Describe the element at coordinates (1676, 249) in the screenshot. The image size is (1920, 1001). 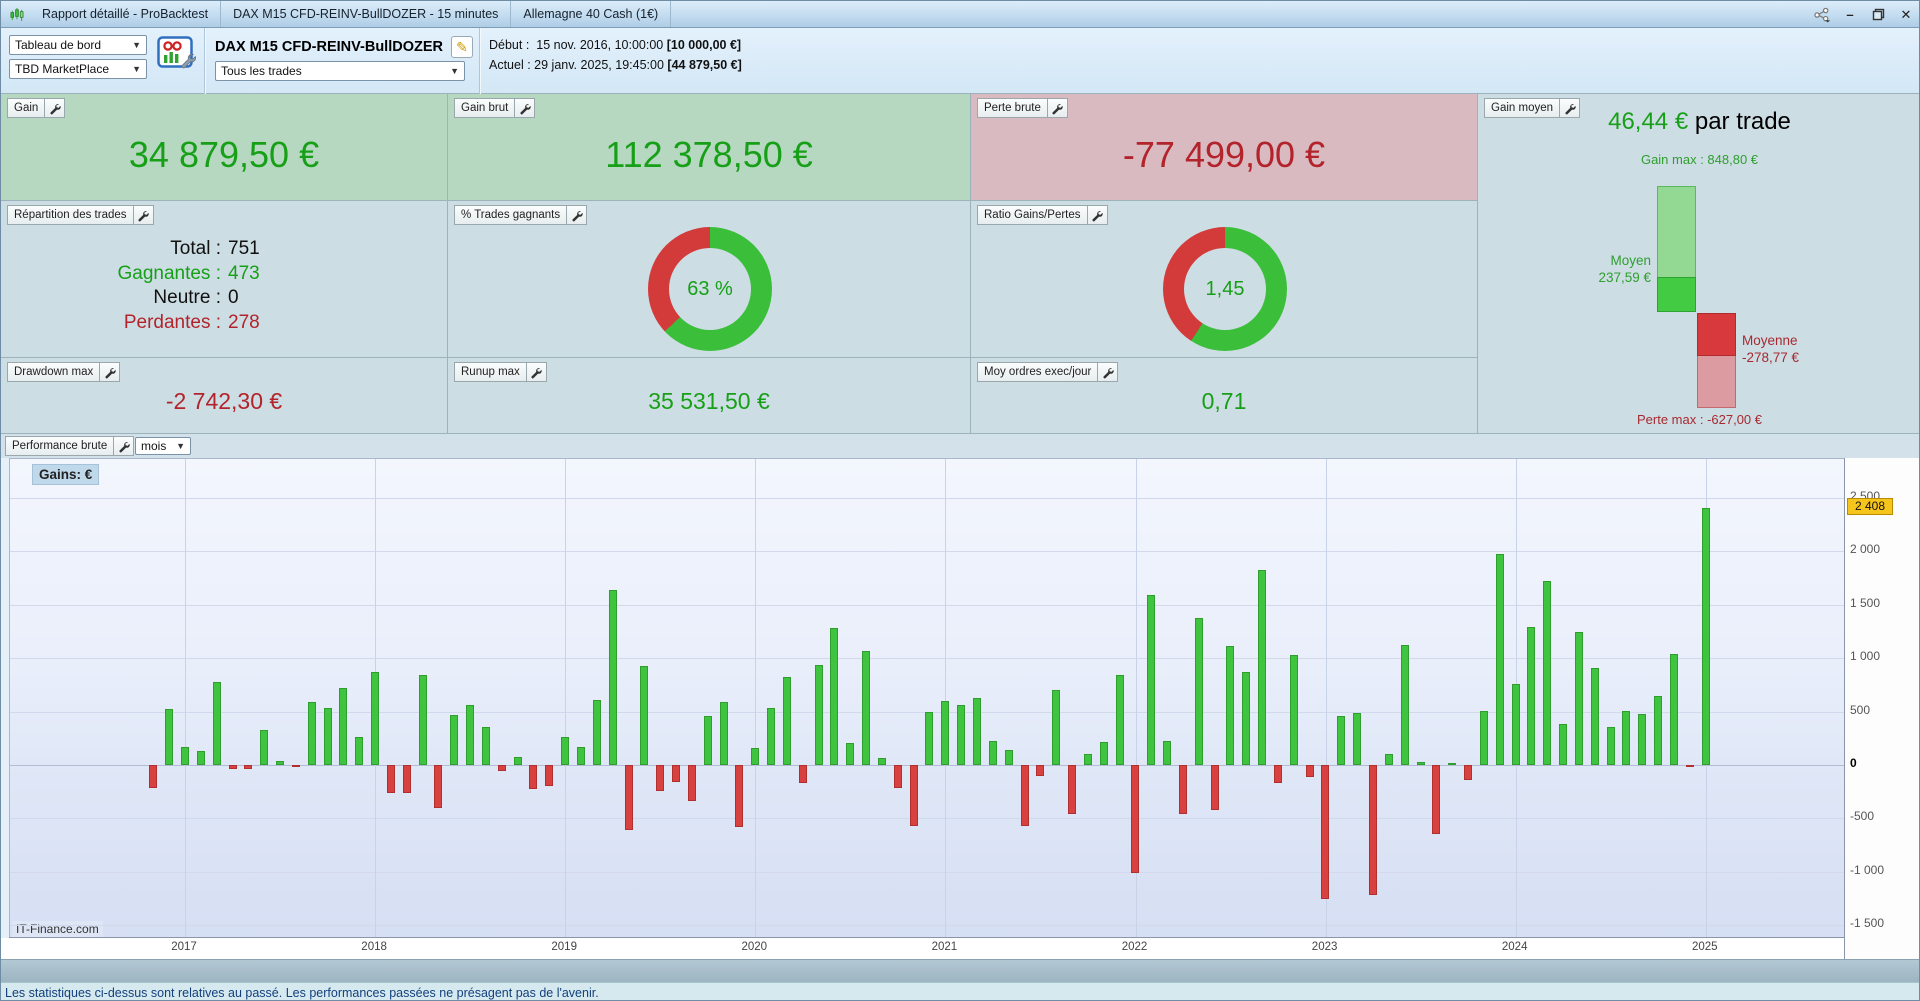
I see `avg-gain-bar` at that location.